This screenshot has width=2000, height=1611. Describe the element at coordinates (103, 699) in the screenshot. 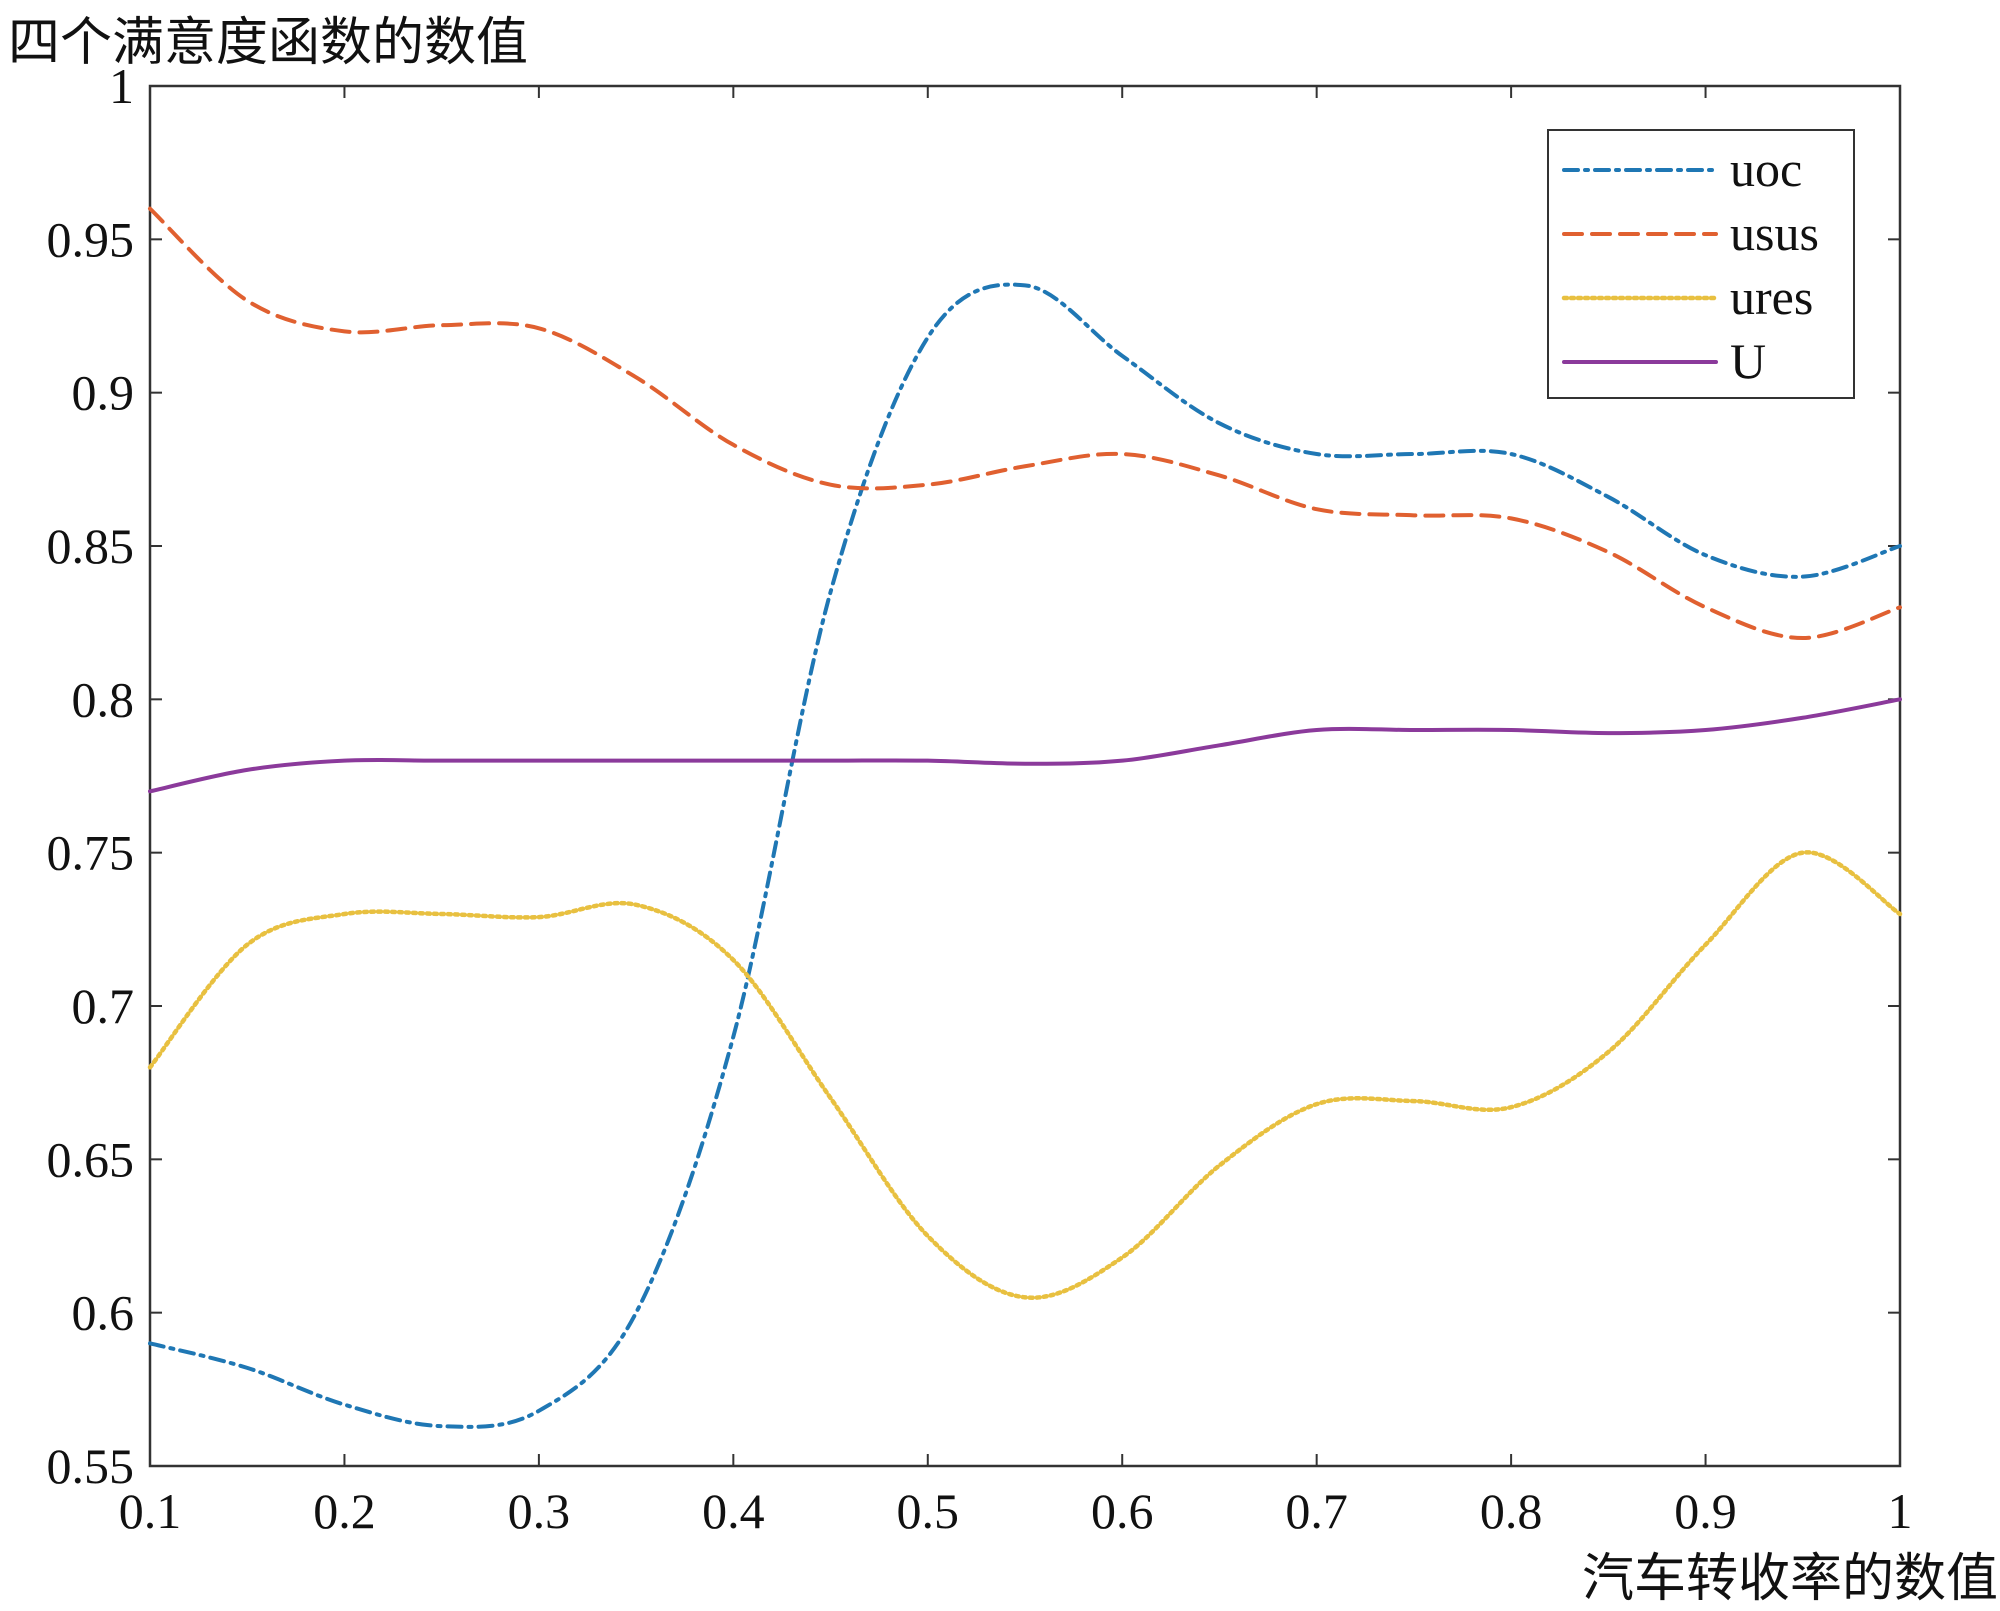

I see `y-tick-label: 0.8` at that location.